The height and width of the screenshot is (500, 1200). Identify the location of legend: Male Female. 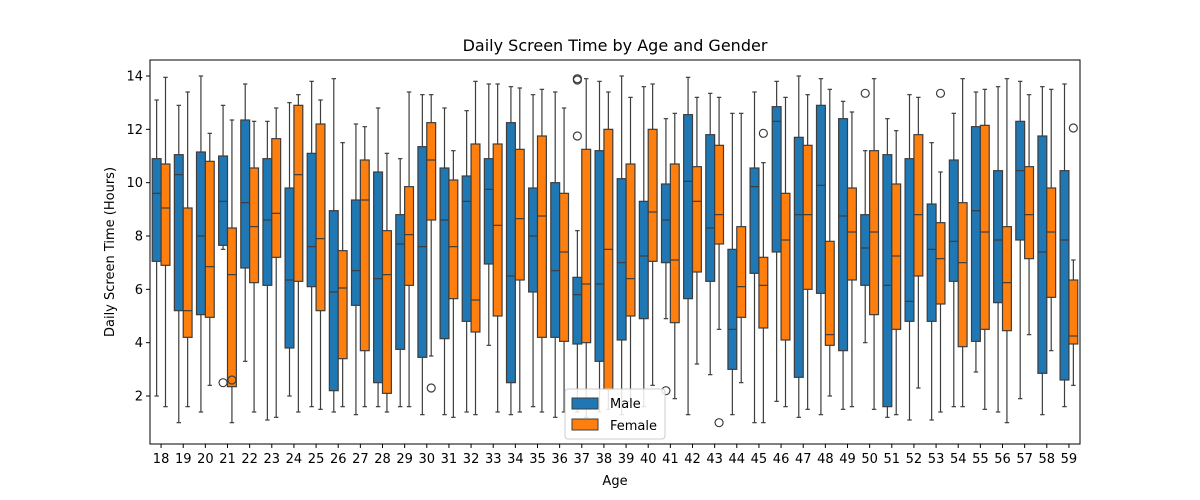
(615, 414).